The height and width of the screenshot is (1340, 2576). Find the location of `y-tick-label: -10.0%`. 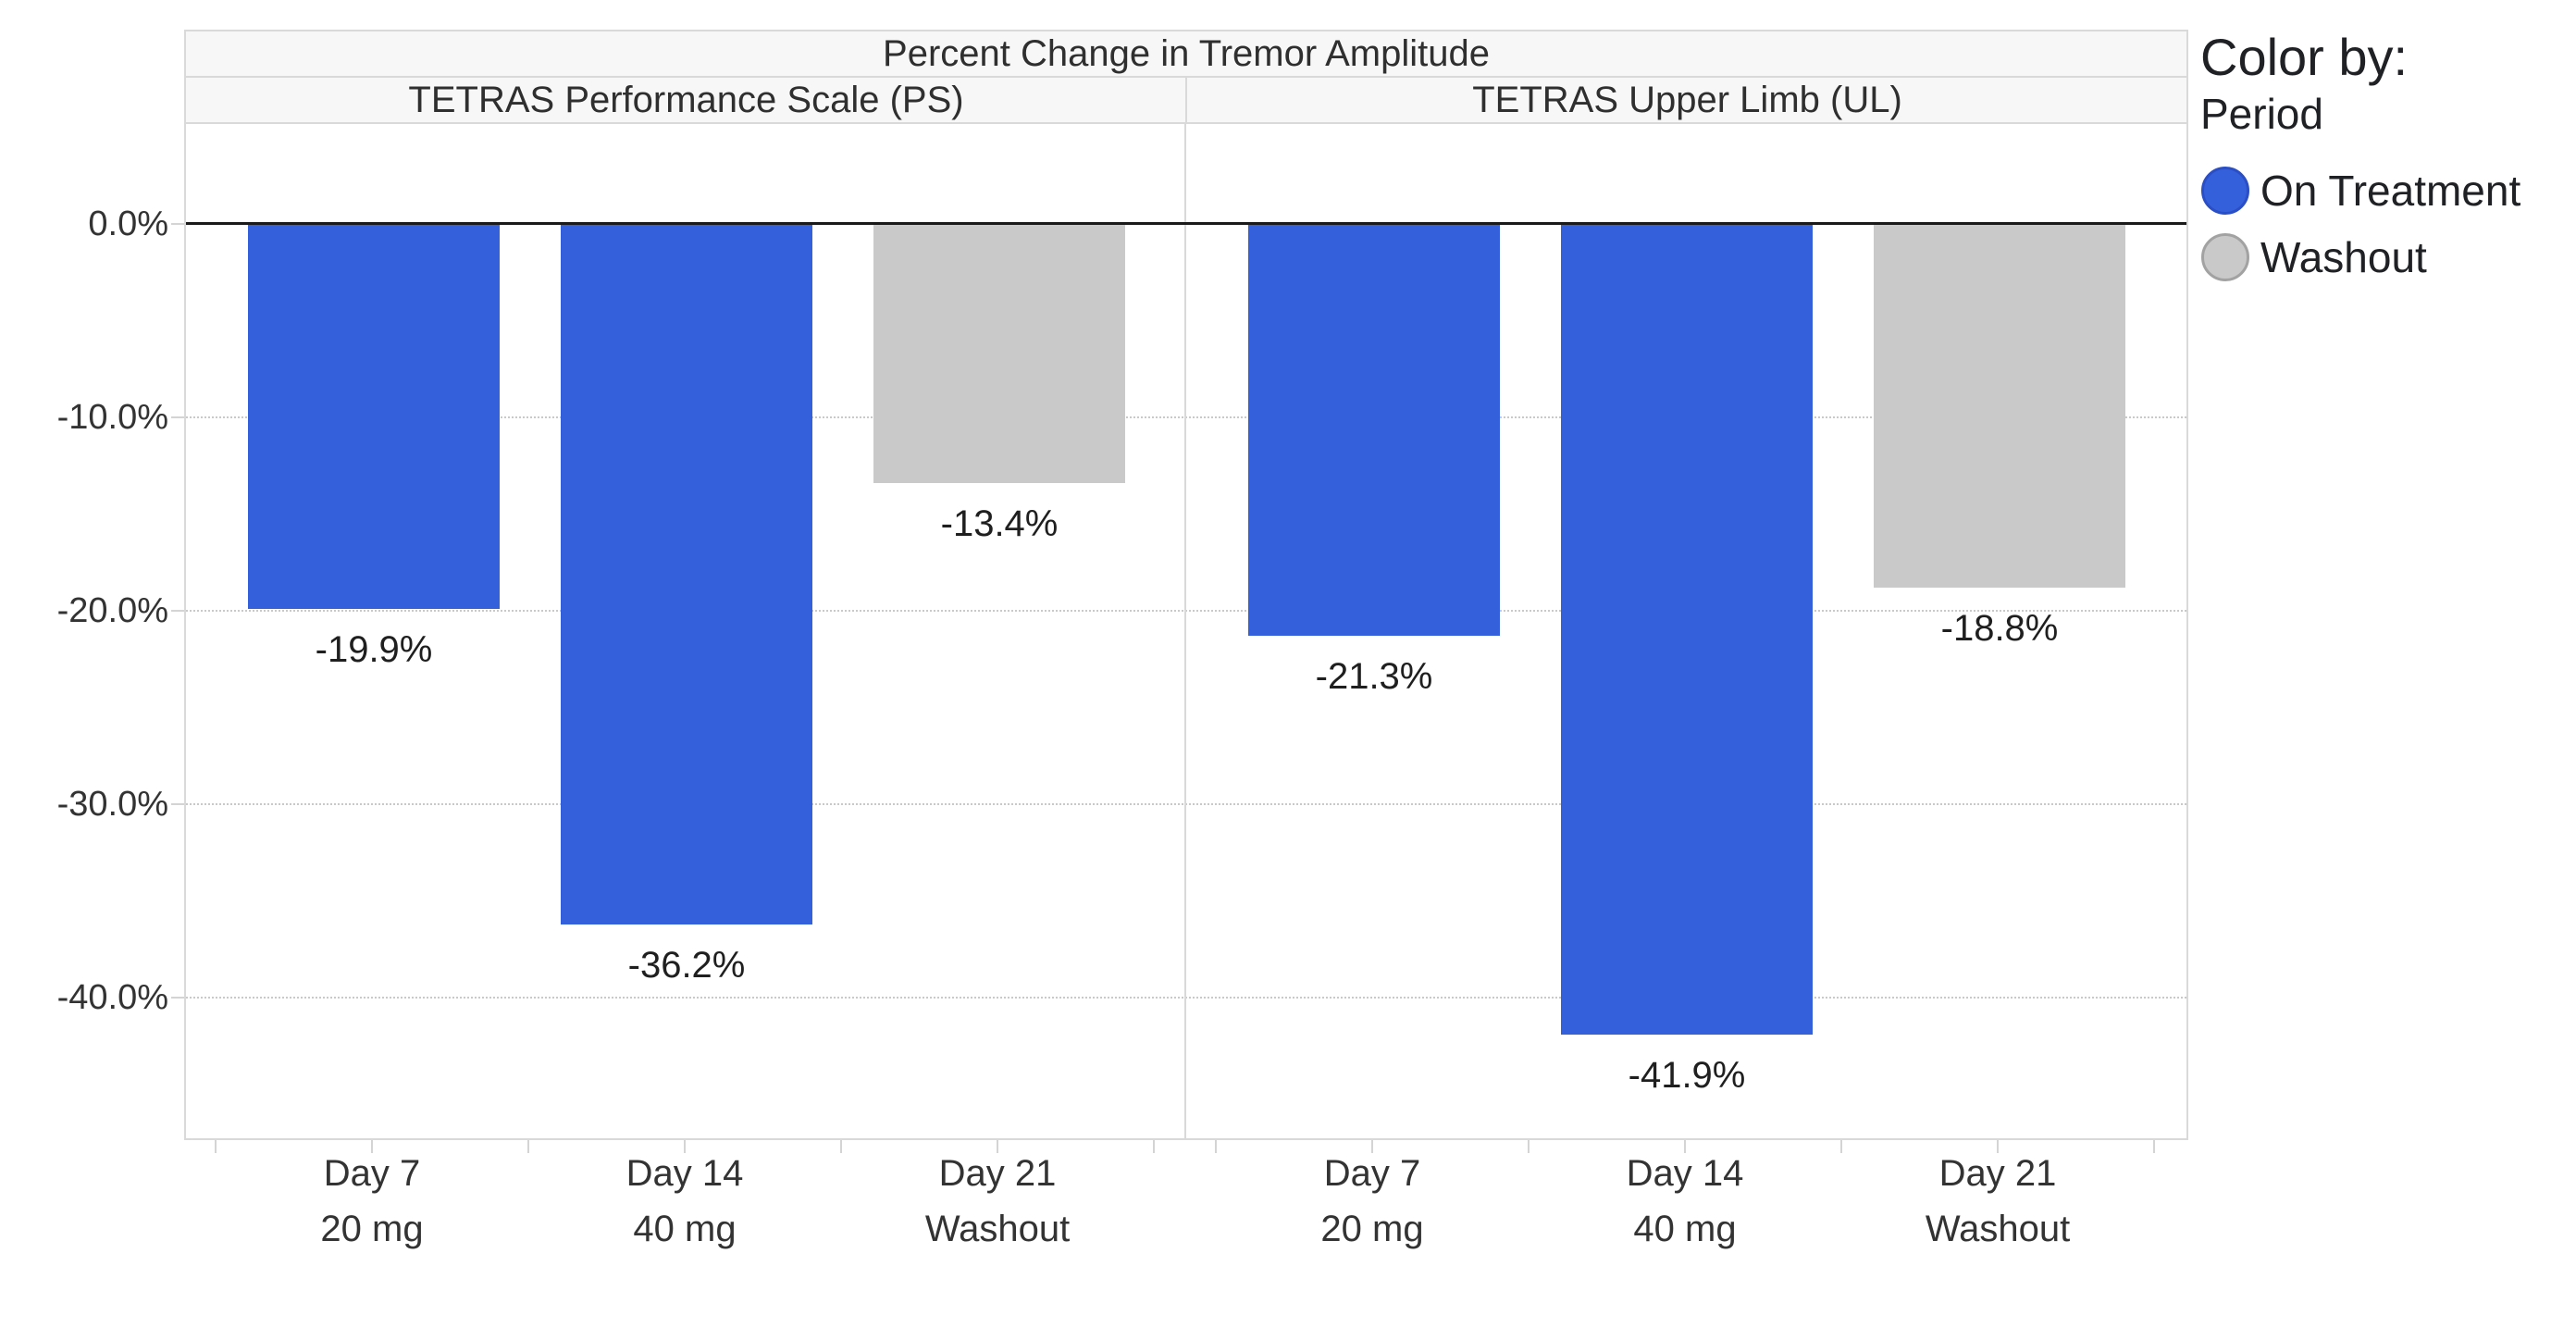

y-tick-label: -10.0% is located at coordinates (112, 418).